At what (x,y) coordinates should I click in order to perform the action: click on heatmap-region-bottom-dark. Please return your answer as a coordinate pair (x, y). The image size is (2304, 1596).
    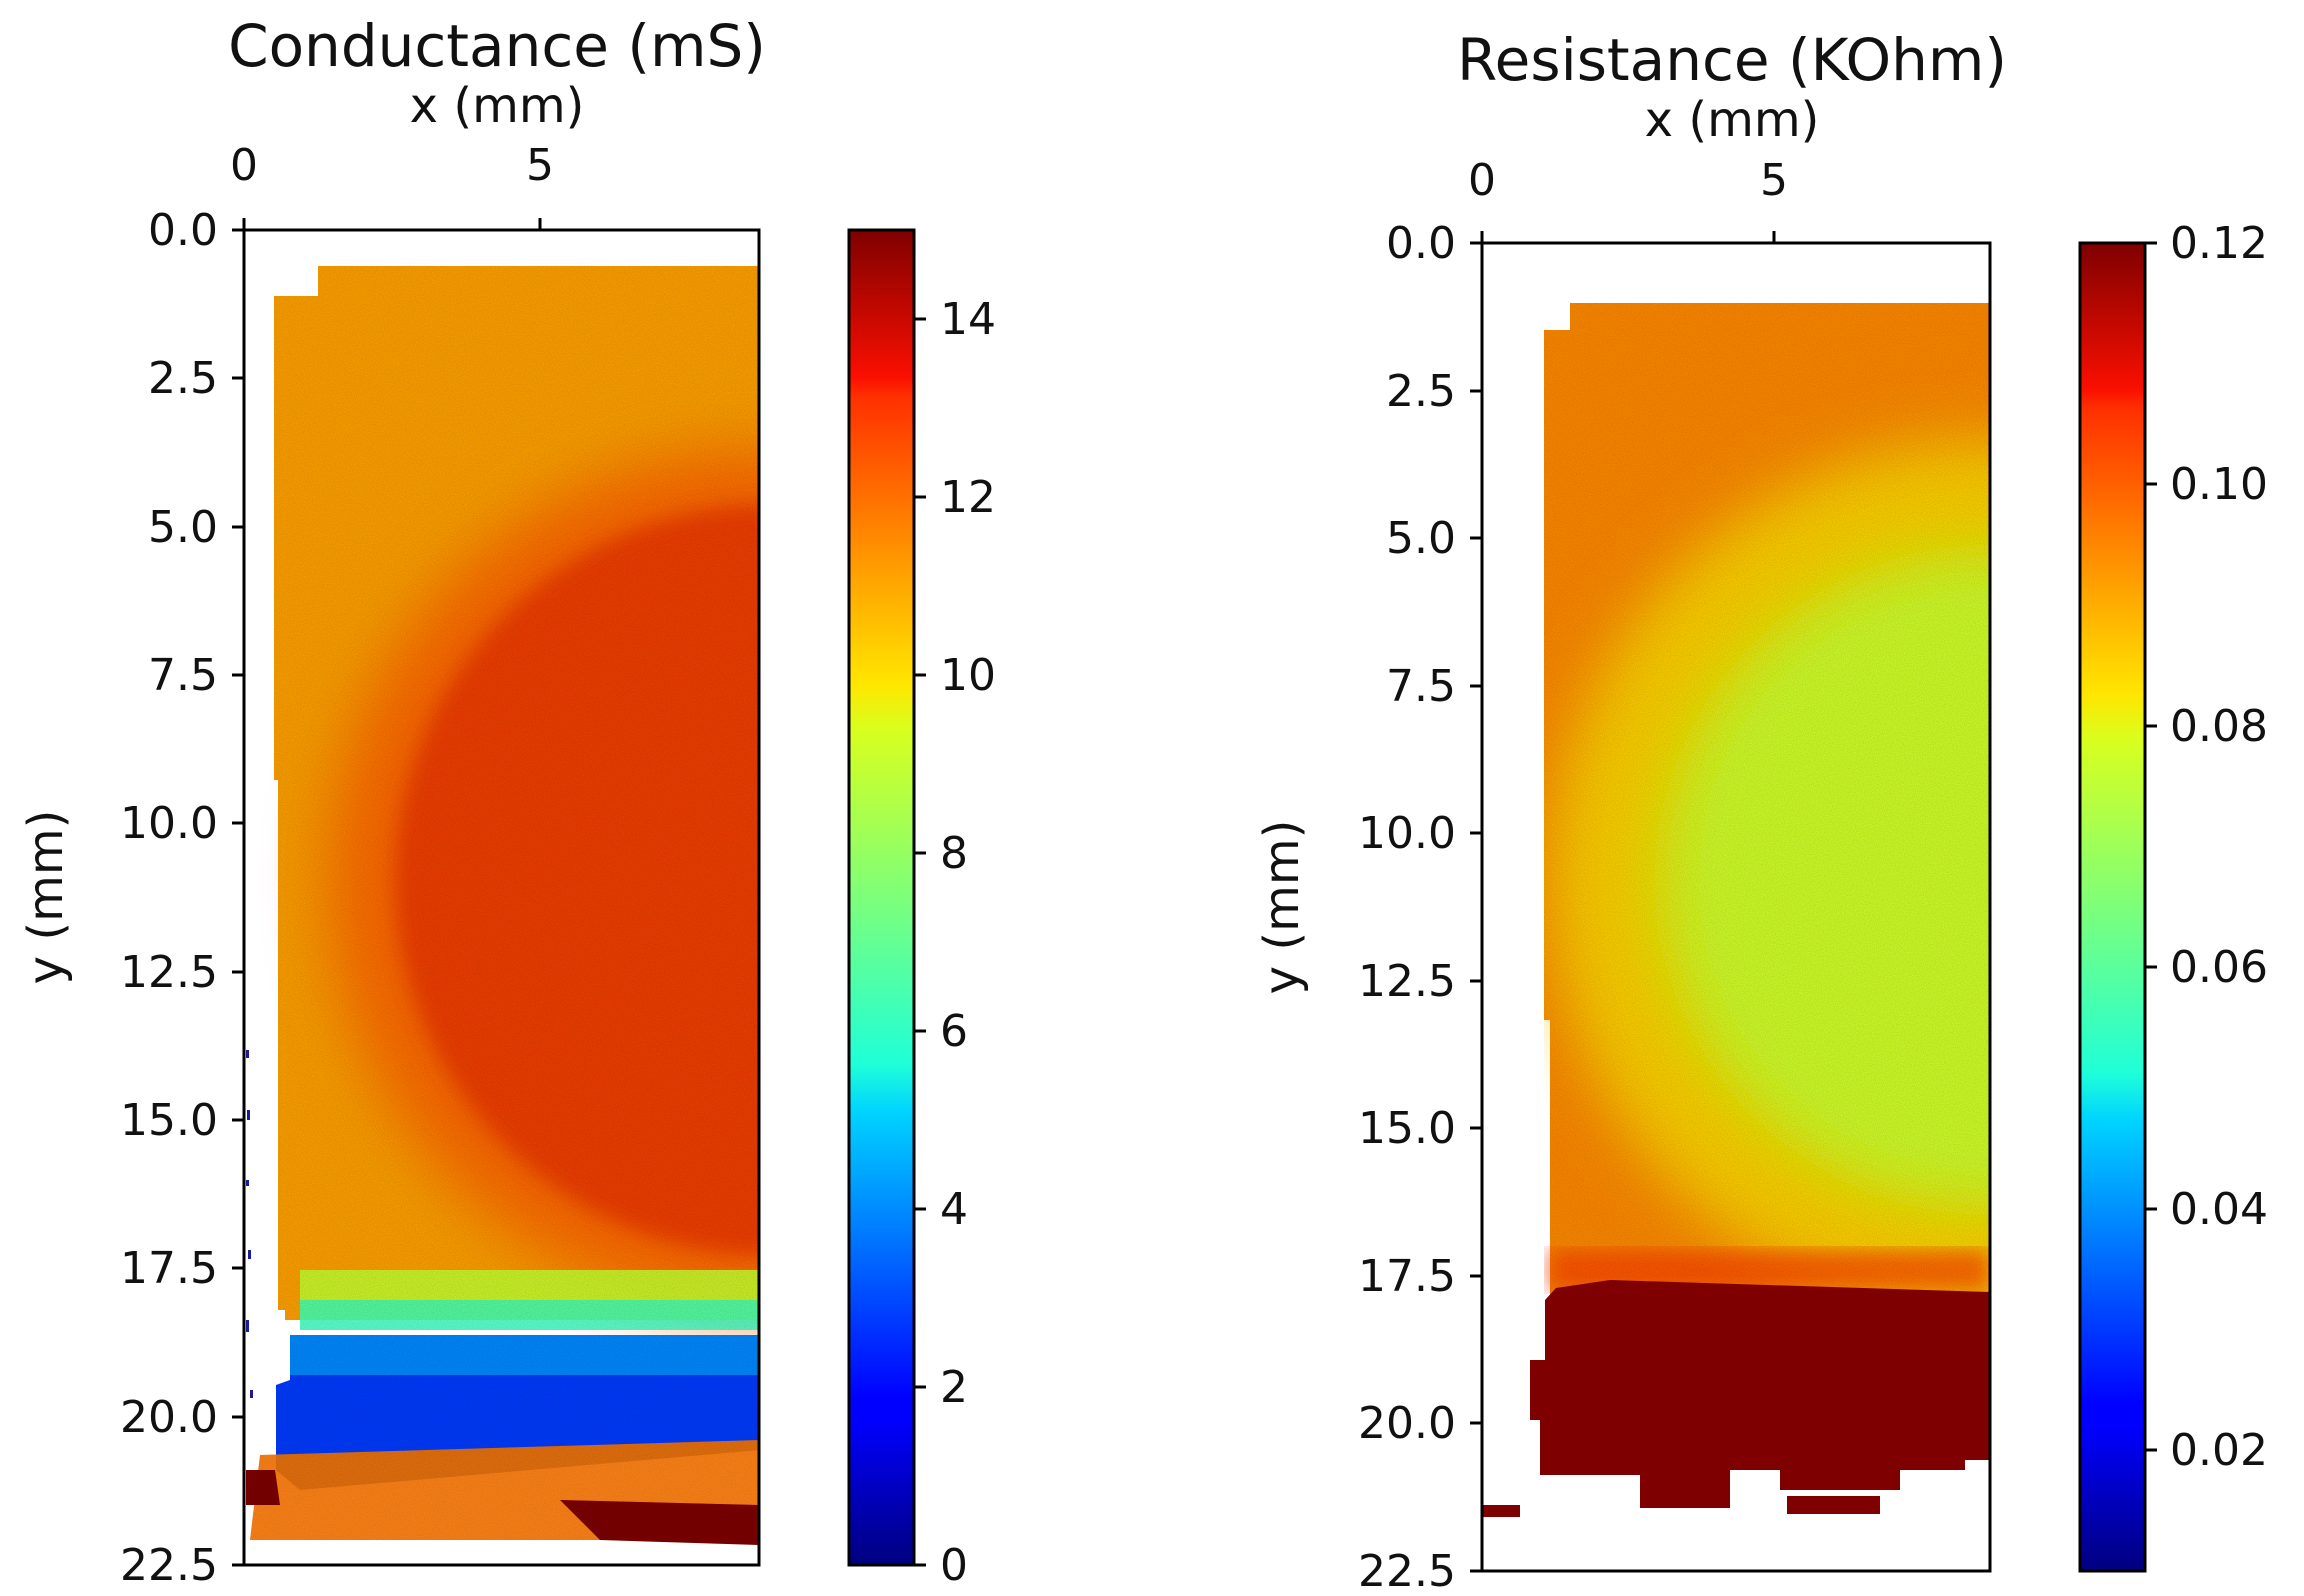
    Looking at the image, I should click on (659, 1522).